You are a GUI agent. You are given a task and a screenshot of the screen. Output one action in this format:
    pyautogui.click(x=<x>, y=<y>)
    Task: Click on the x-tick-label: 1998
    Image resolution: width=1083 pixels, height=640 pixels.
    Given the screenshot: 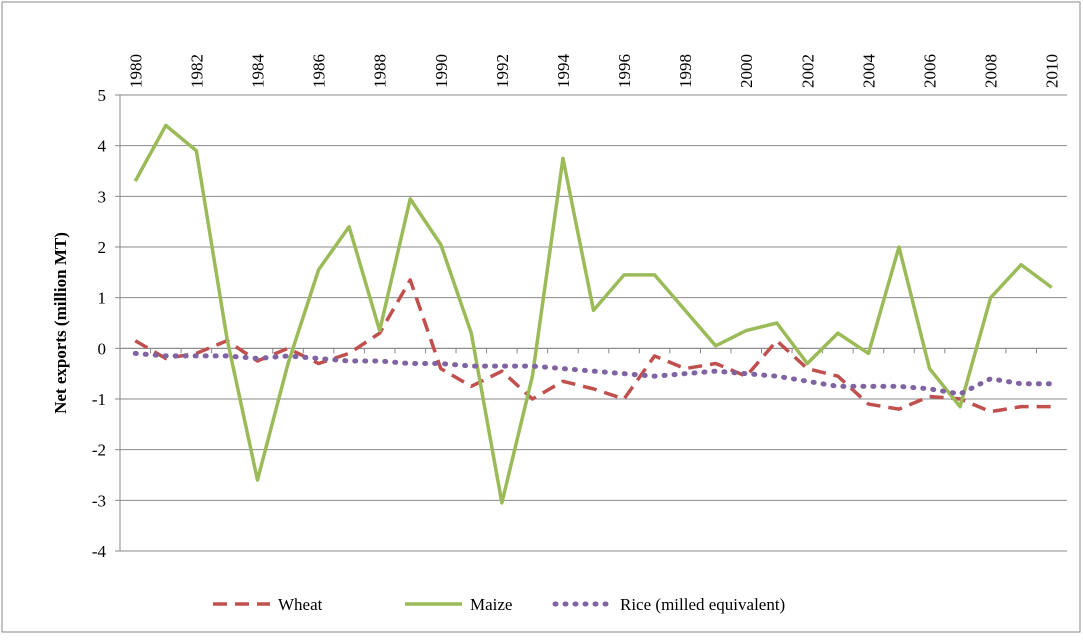 What is the action you would take?
    pyautogui.click(x=685, y=71)
    